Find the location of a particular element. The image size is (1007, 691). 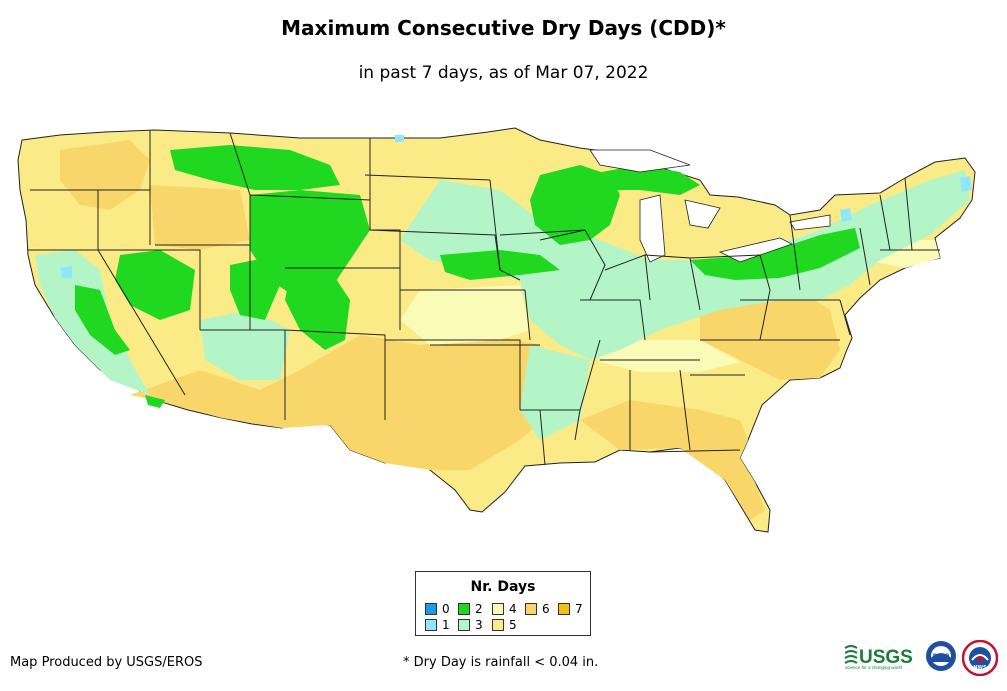

legend-label-6: 6 is located at coordinates (546, 609).